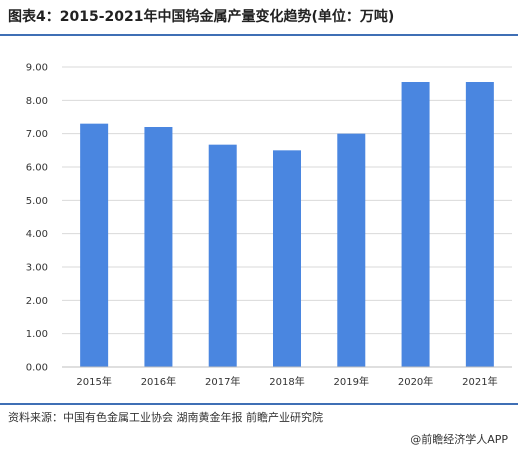 This screenshot has width=518, height=451. I want to click on y-tick-label: 9.00, so click(37, 68).